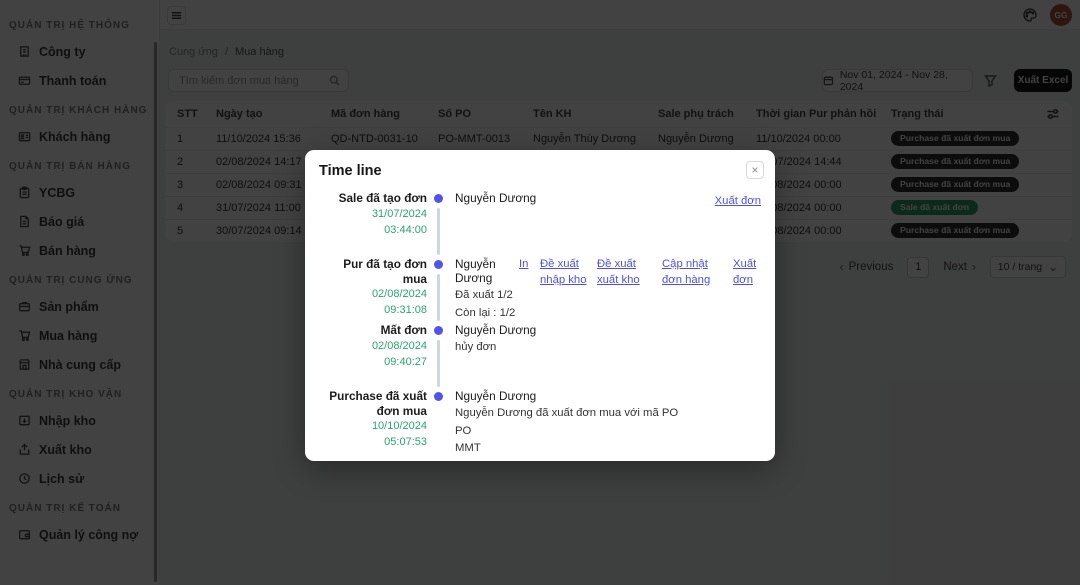  What do you see at coordinates (382, 198) in the screenshot?
I see `timeline-entry-label: Sale đã tạo đơn` at bounding box center [382, 198].